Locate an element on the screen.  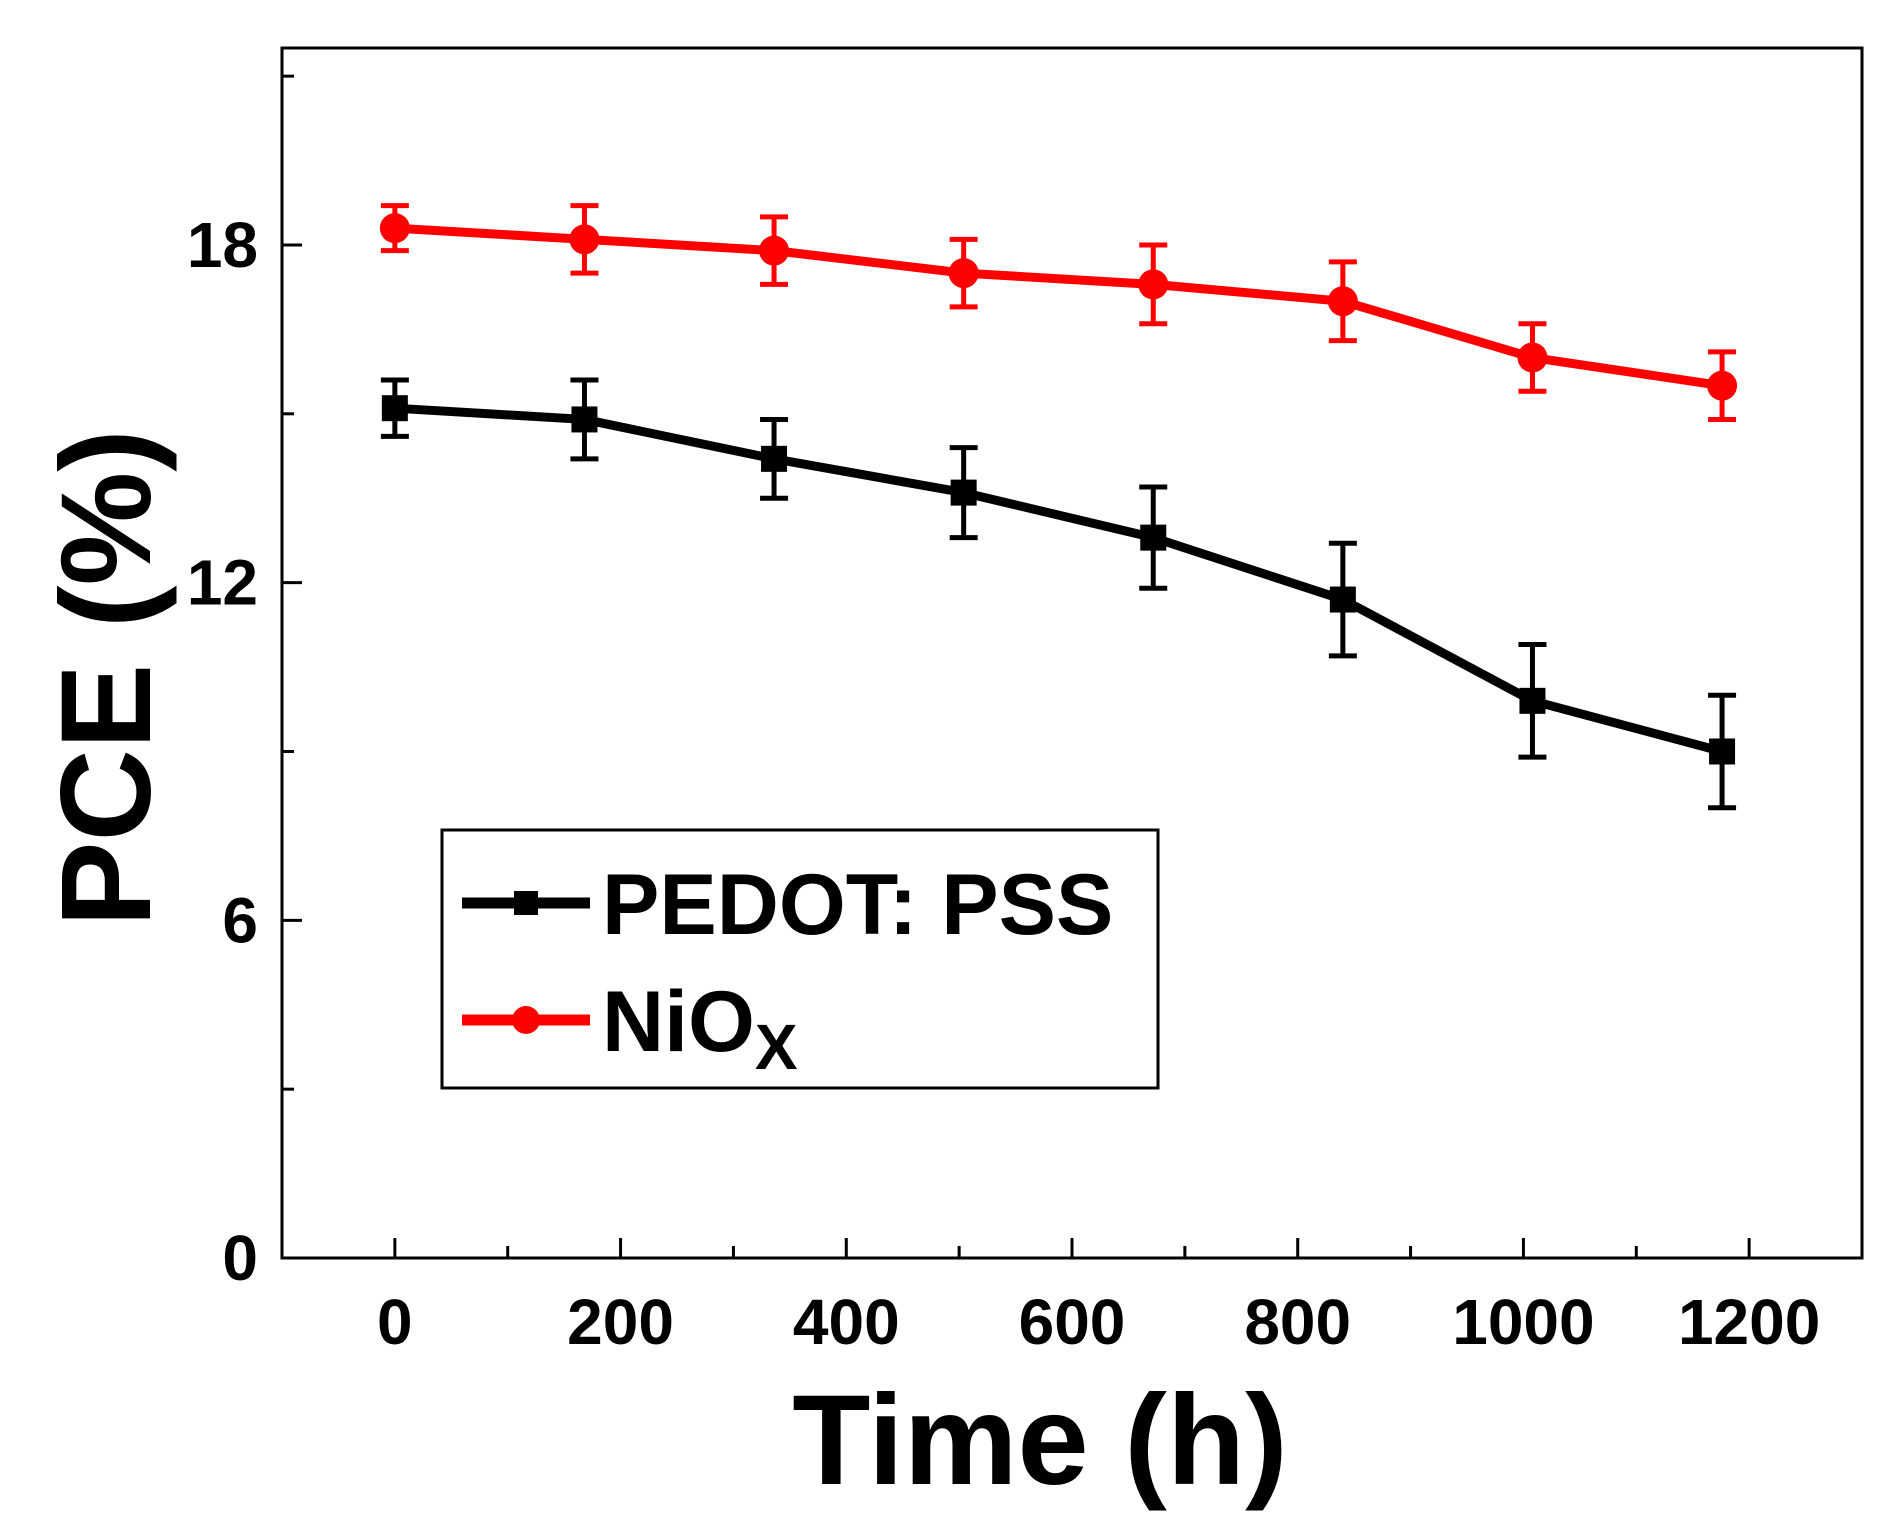
x-tick-label: 1200 is located at coordinates (1749, 1322).